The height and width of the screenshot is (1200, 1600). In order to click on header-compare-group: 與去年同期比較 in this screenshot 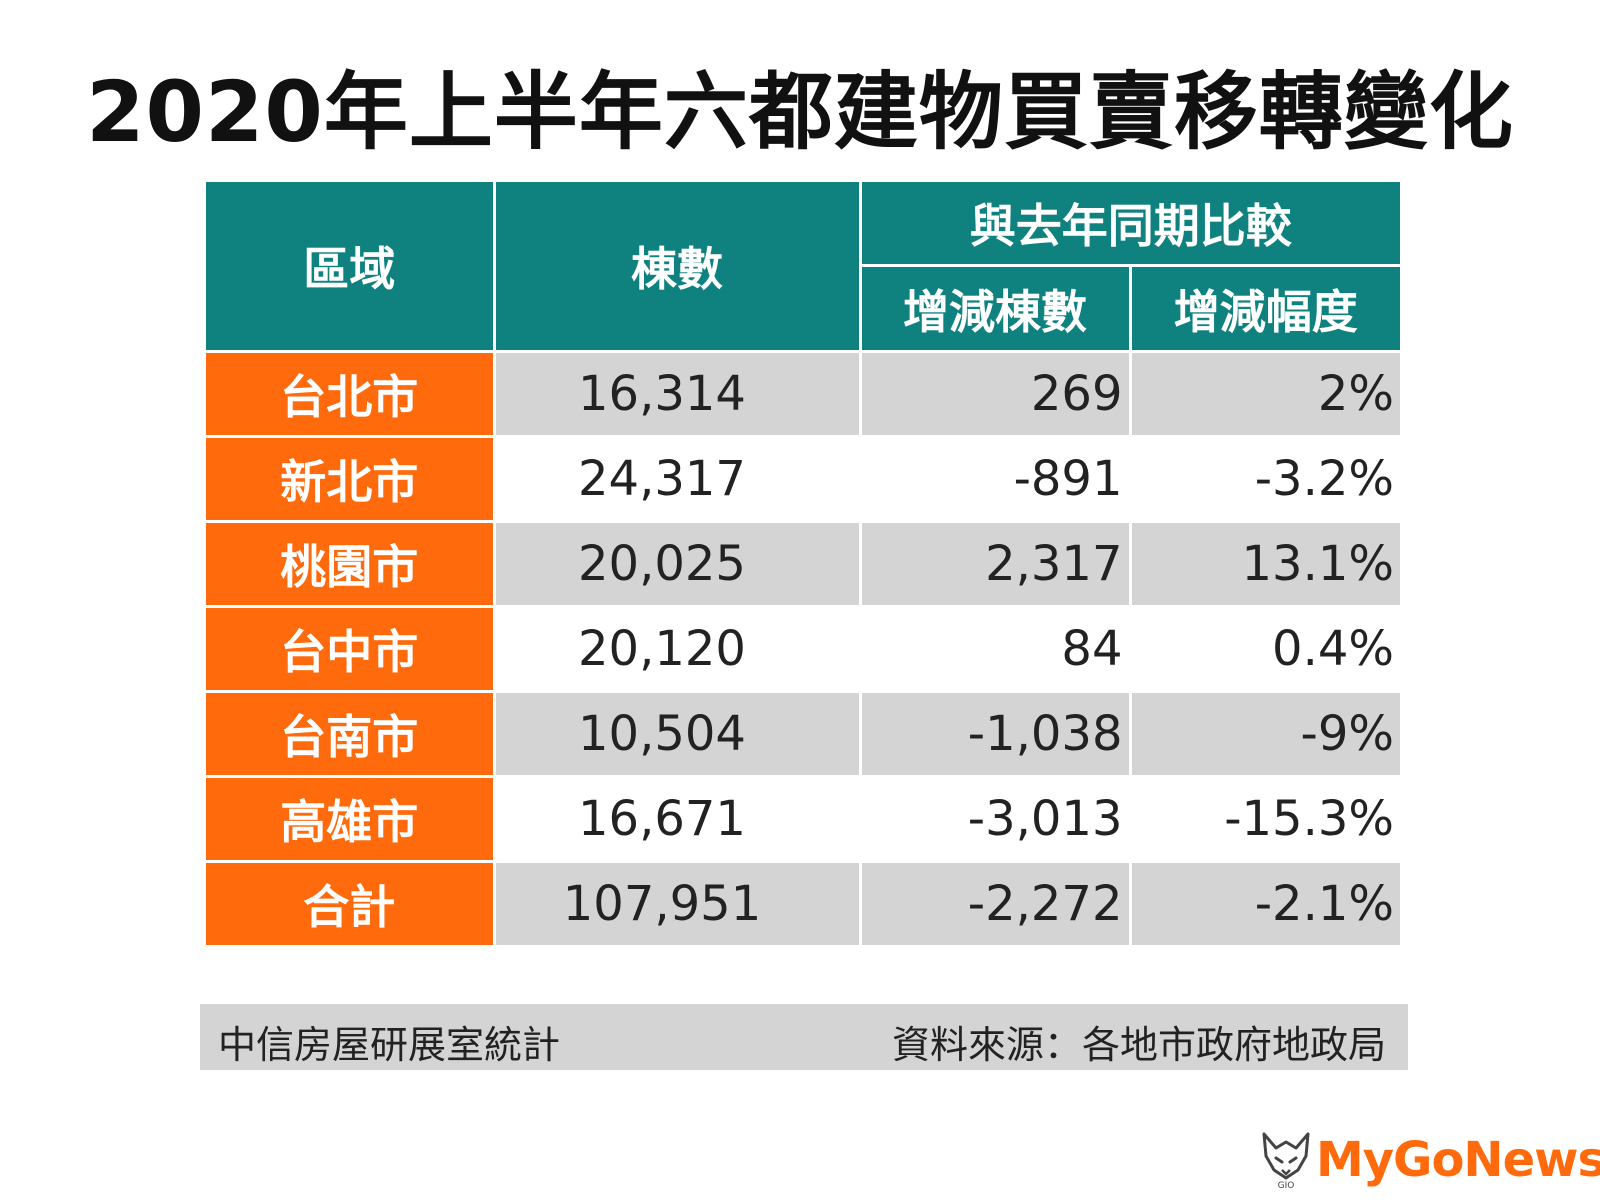, I will do `click(1130, 224)`.